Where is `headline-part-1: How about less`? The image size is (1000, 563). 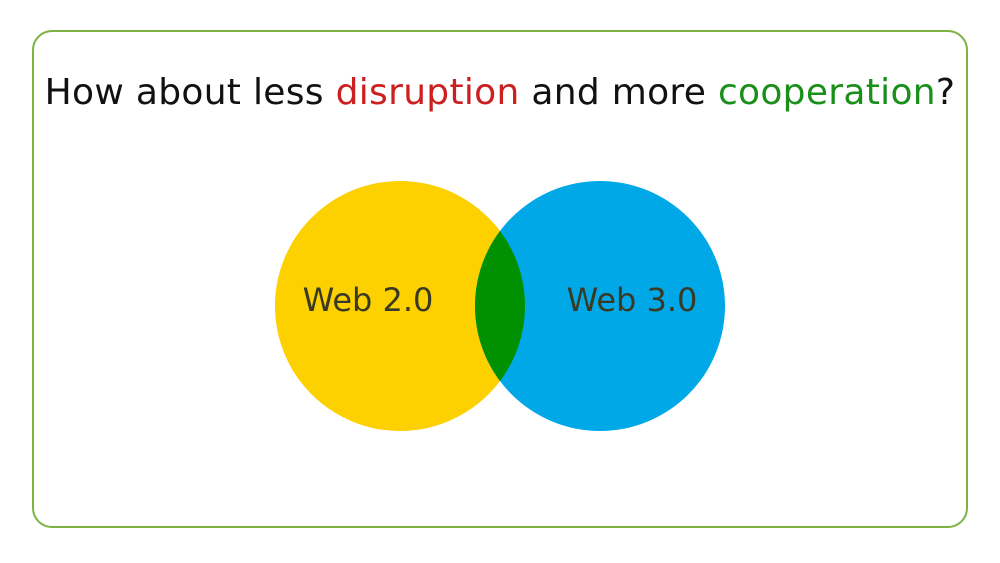
headline-part-1: How about less is located at coordinates (190, 92).